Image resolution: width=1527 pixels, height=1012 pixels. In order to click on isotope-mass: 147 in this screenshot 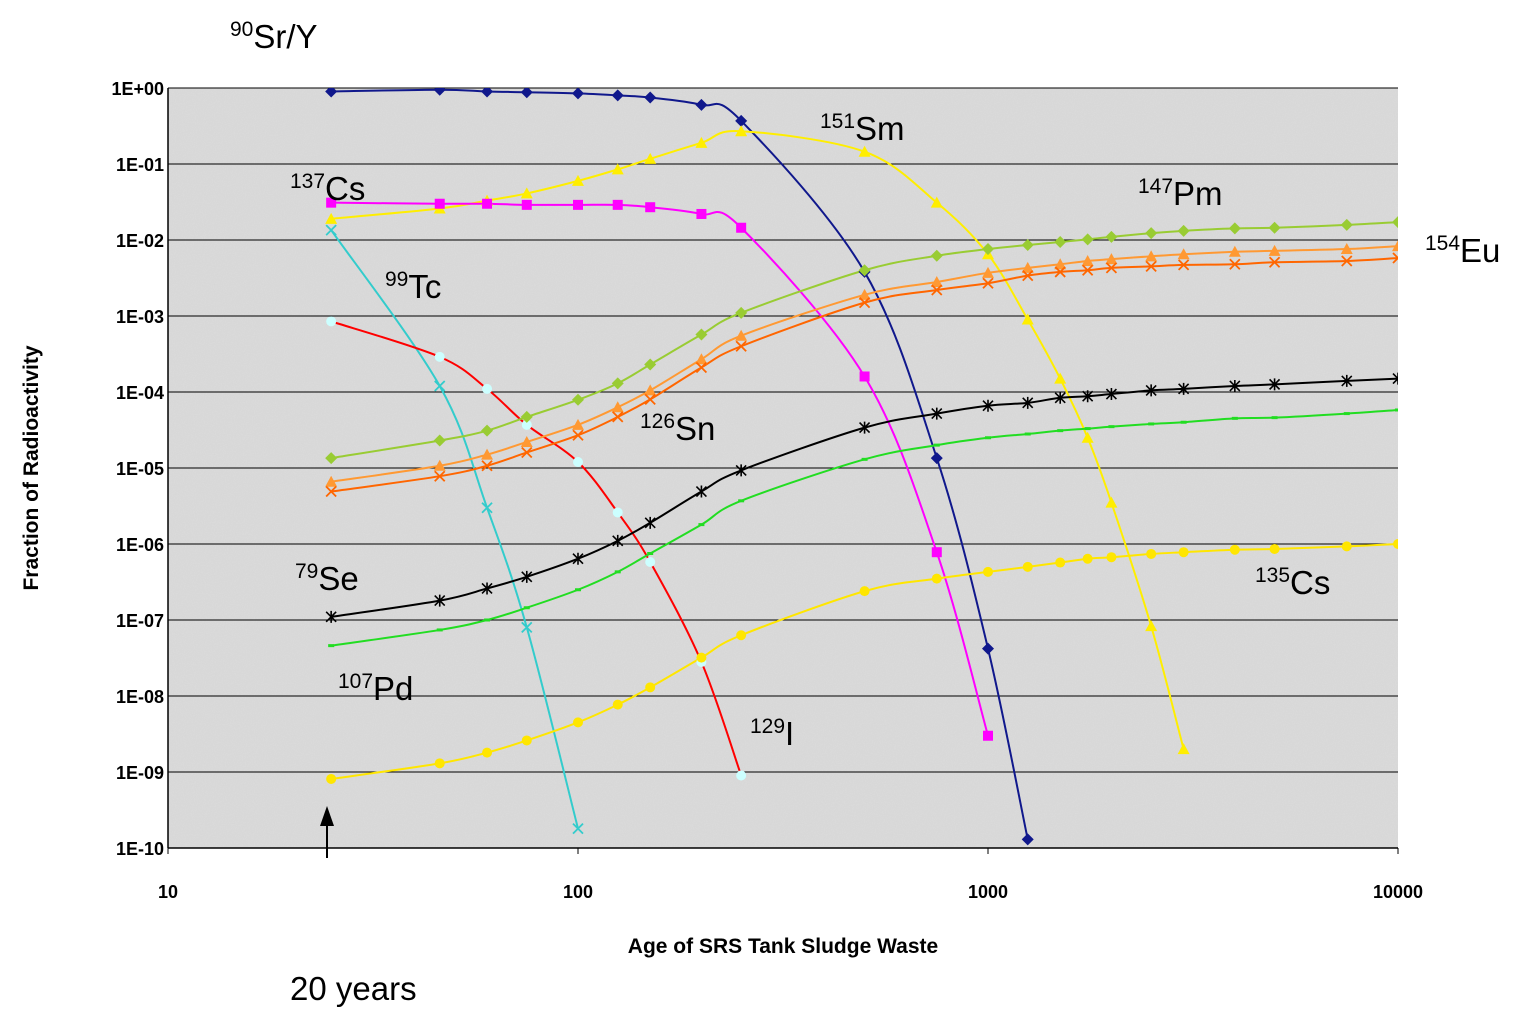, I will do `click(1155, 186)`.